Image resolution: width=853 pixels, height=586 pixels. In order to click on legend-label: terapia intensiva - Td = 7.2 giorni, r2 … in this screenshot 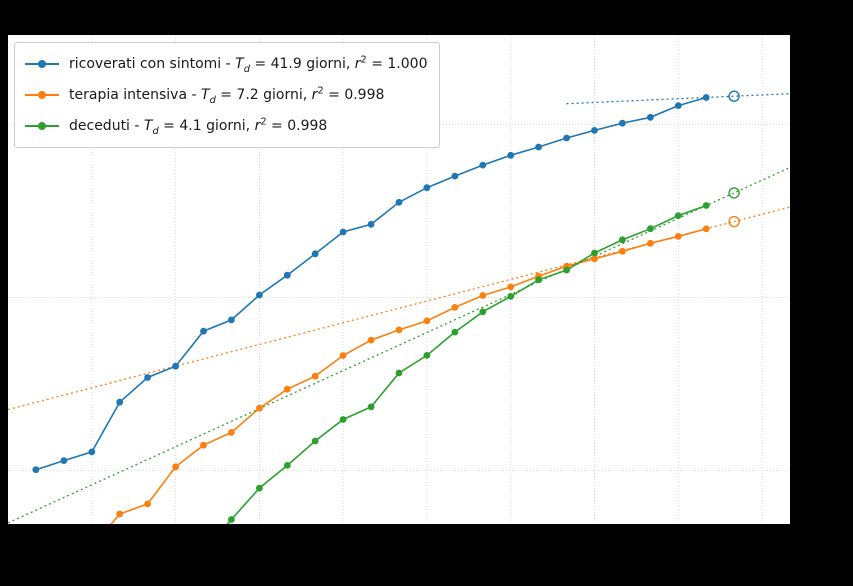, I will do `click(227, 95)`.